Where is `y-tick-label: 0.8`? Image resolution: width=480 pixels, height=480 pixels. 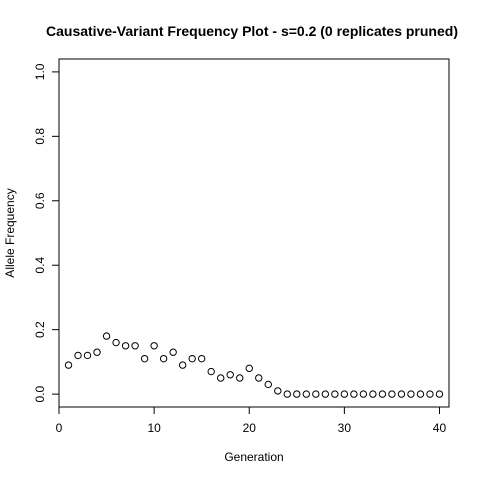
y-tick-label: 0.8 is located at coordinates (40, 136).